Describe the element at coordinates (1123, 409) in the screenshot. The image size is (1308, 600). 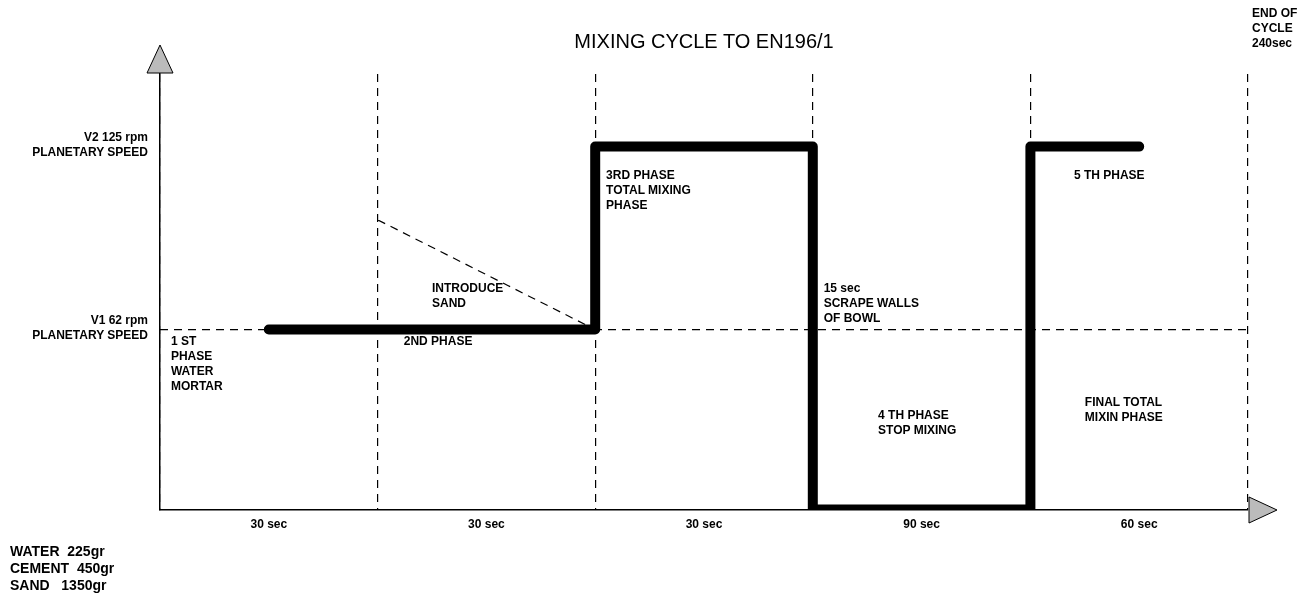
I see `annotation: FINAL TOTAL MIXIN PHASE` at that location.